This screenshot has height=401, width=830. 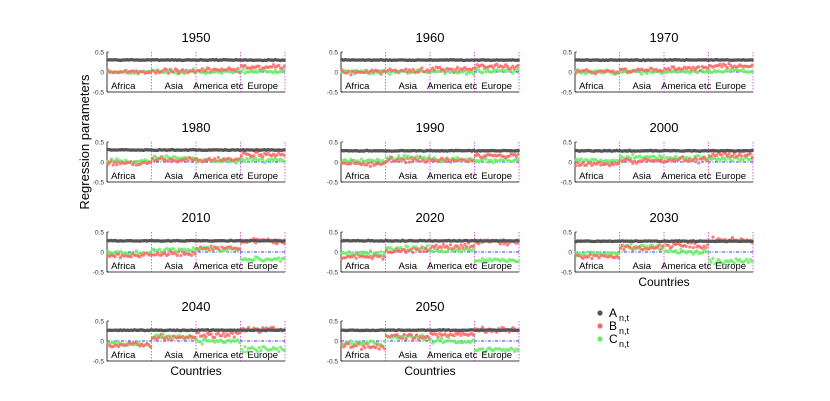 What do you see at coordinates (430, 37) in the screenshot?
I see `panel-title: 1960` at bounding box center [430, 37].